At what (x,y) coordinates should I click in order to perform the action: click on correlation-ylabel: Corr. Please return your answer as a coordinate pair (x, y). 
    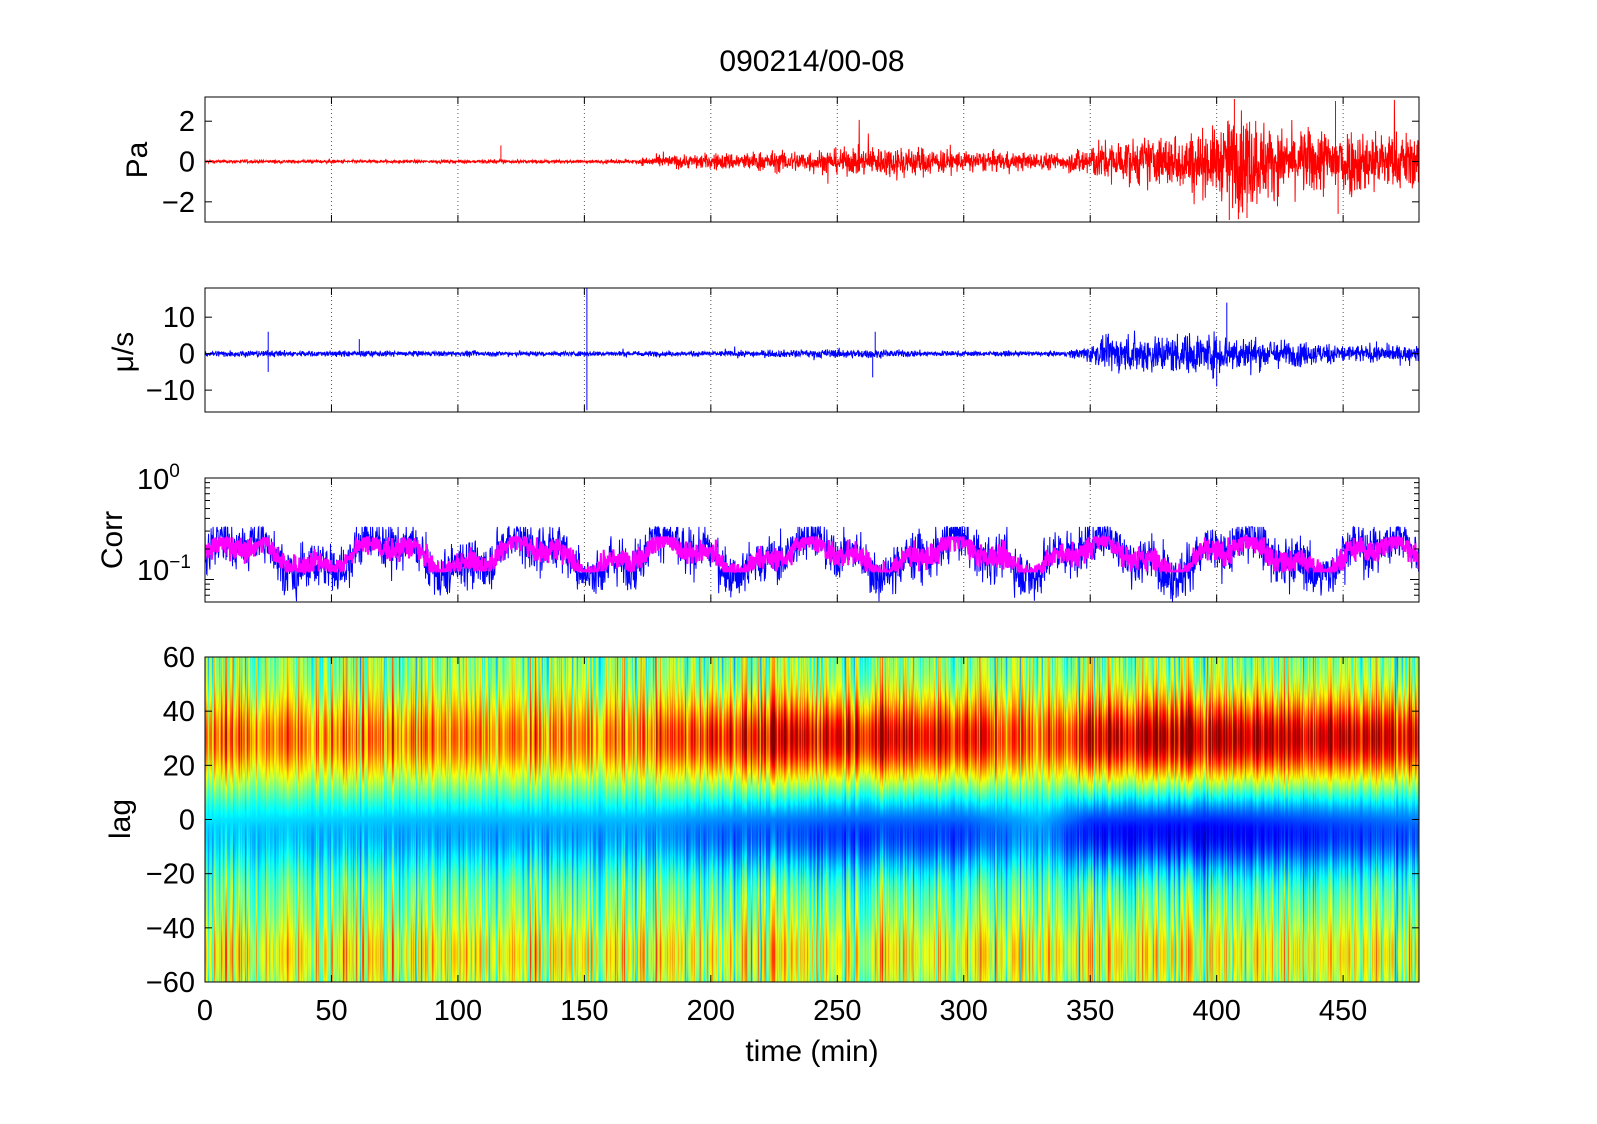
    Looking at the image, I should click on (112, 540).